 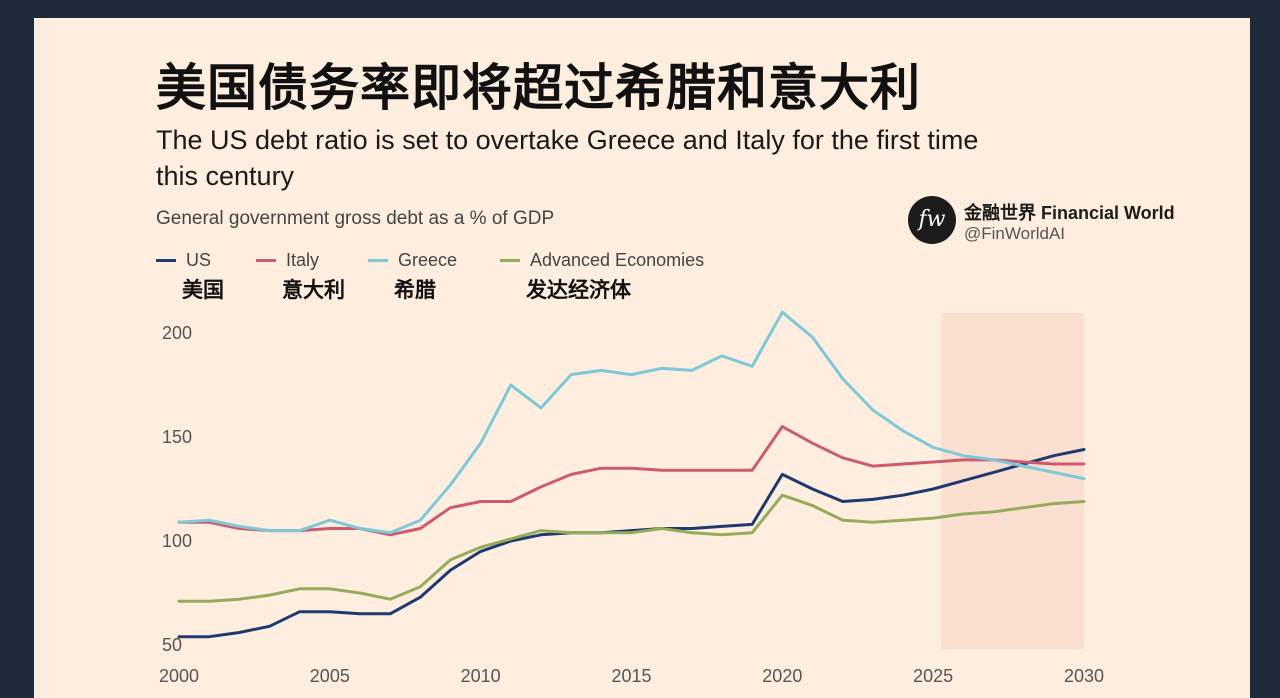 I want to click on y-tick-label: 100, so click(x=177, y=541).